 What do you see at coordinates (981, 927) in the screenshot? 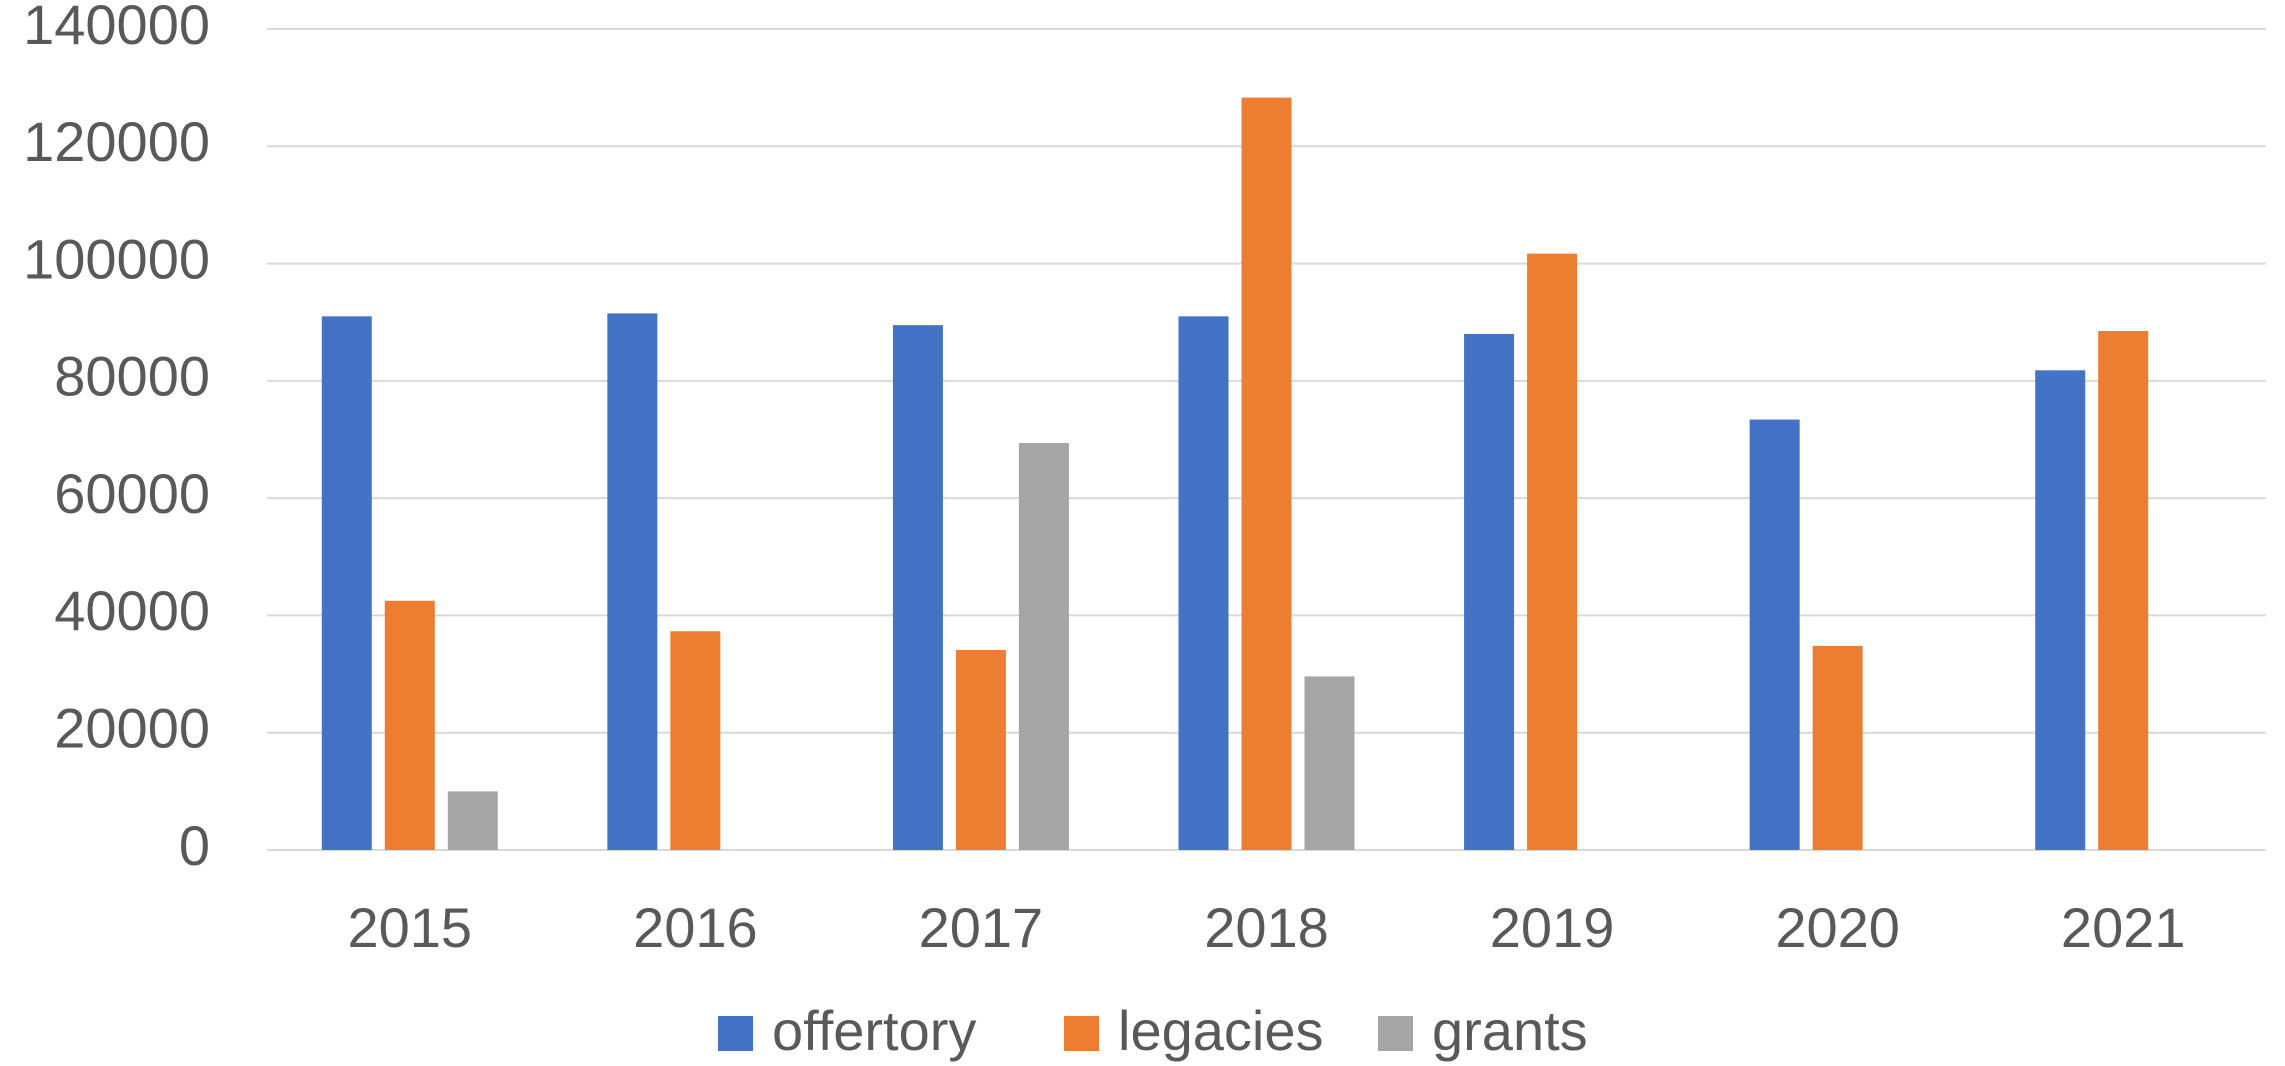
I see `x-tick-label: 2017` at bounding box center [981, 927].